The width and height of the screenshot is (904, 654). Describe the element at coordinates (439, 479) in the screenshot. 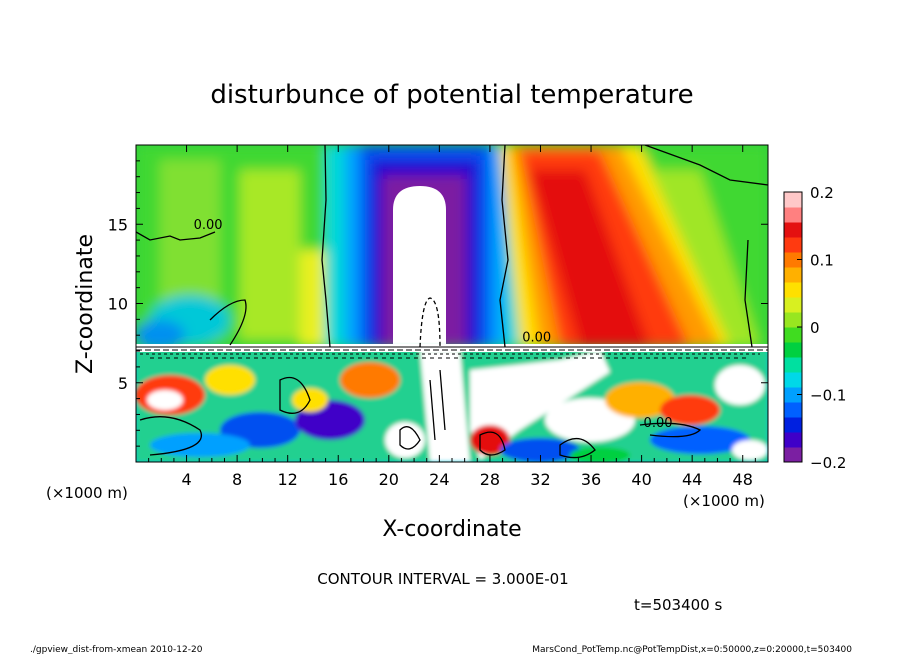

I see `x-tick-label: 24` at that location.